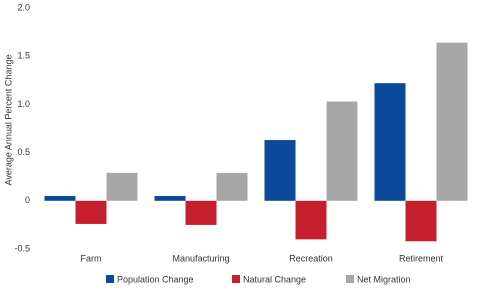 The height and width of the screenshot is (293, 480). I want to click on y-tick-label: 2.0, so click(23, 7).